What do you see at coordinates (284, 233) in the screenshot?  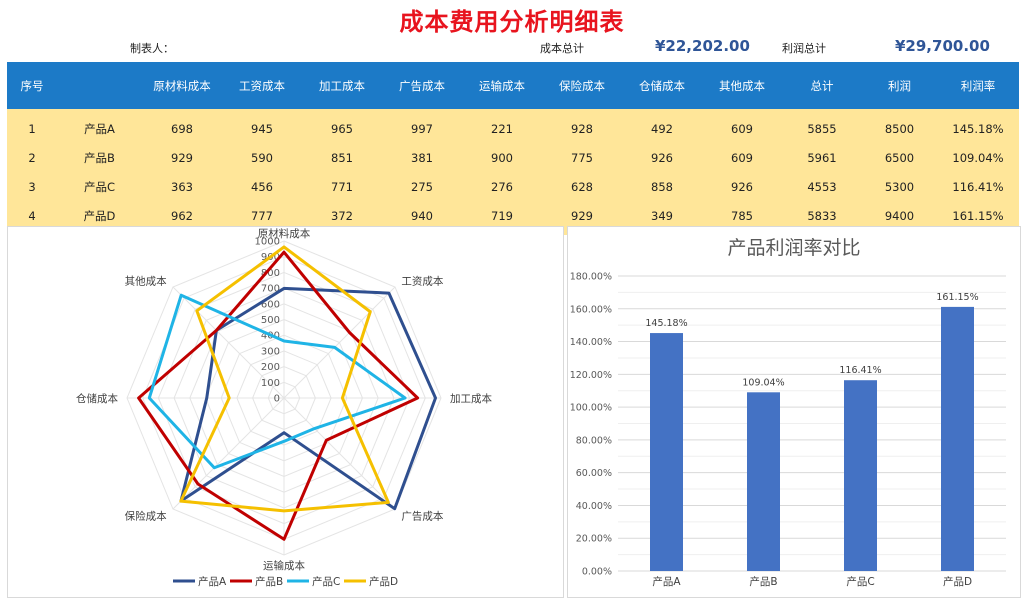 I see `radar-category-label: 原材料成本` at bounding box center [284, 233].